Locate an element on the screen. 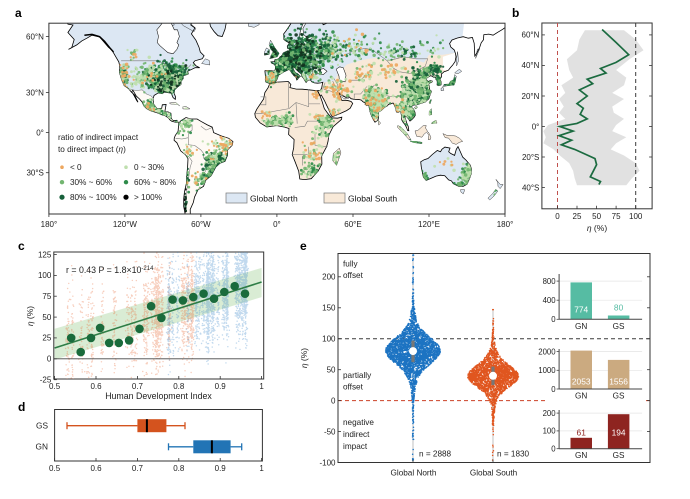 This screenshot has height=499, width=690. svg-text: partially is located at coordinates (357, 375).